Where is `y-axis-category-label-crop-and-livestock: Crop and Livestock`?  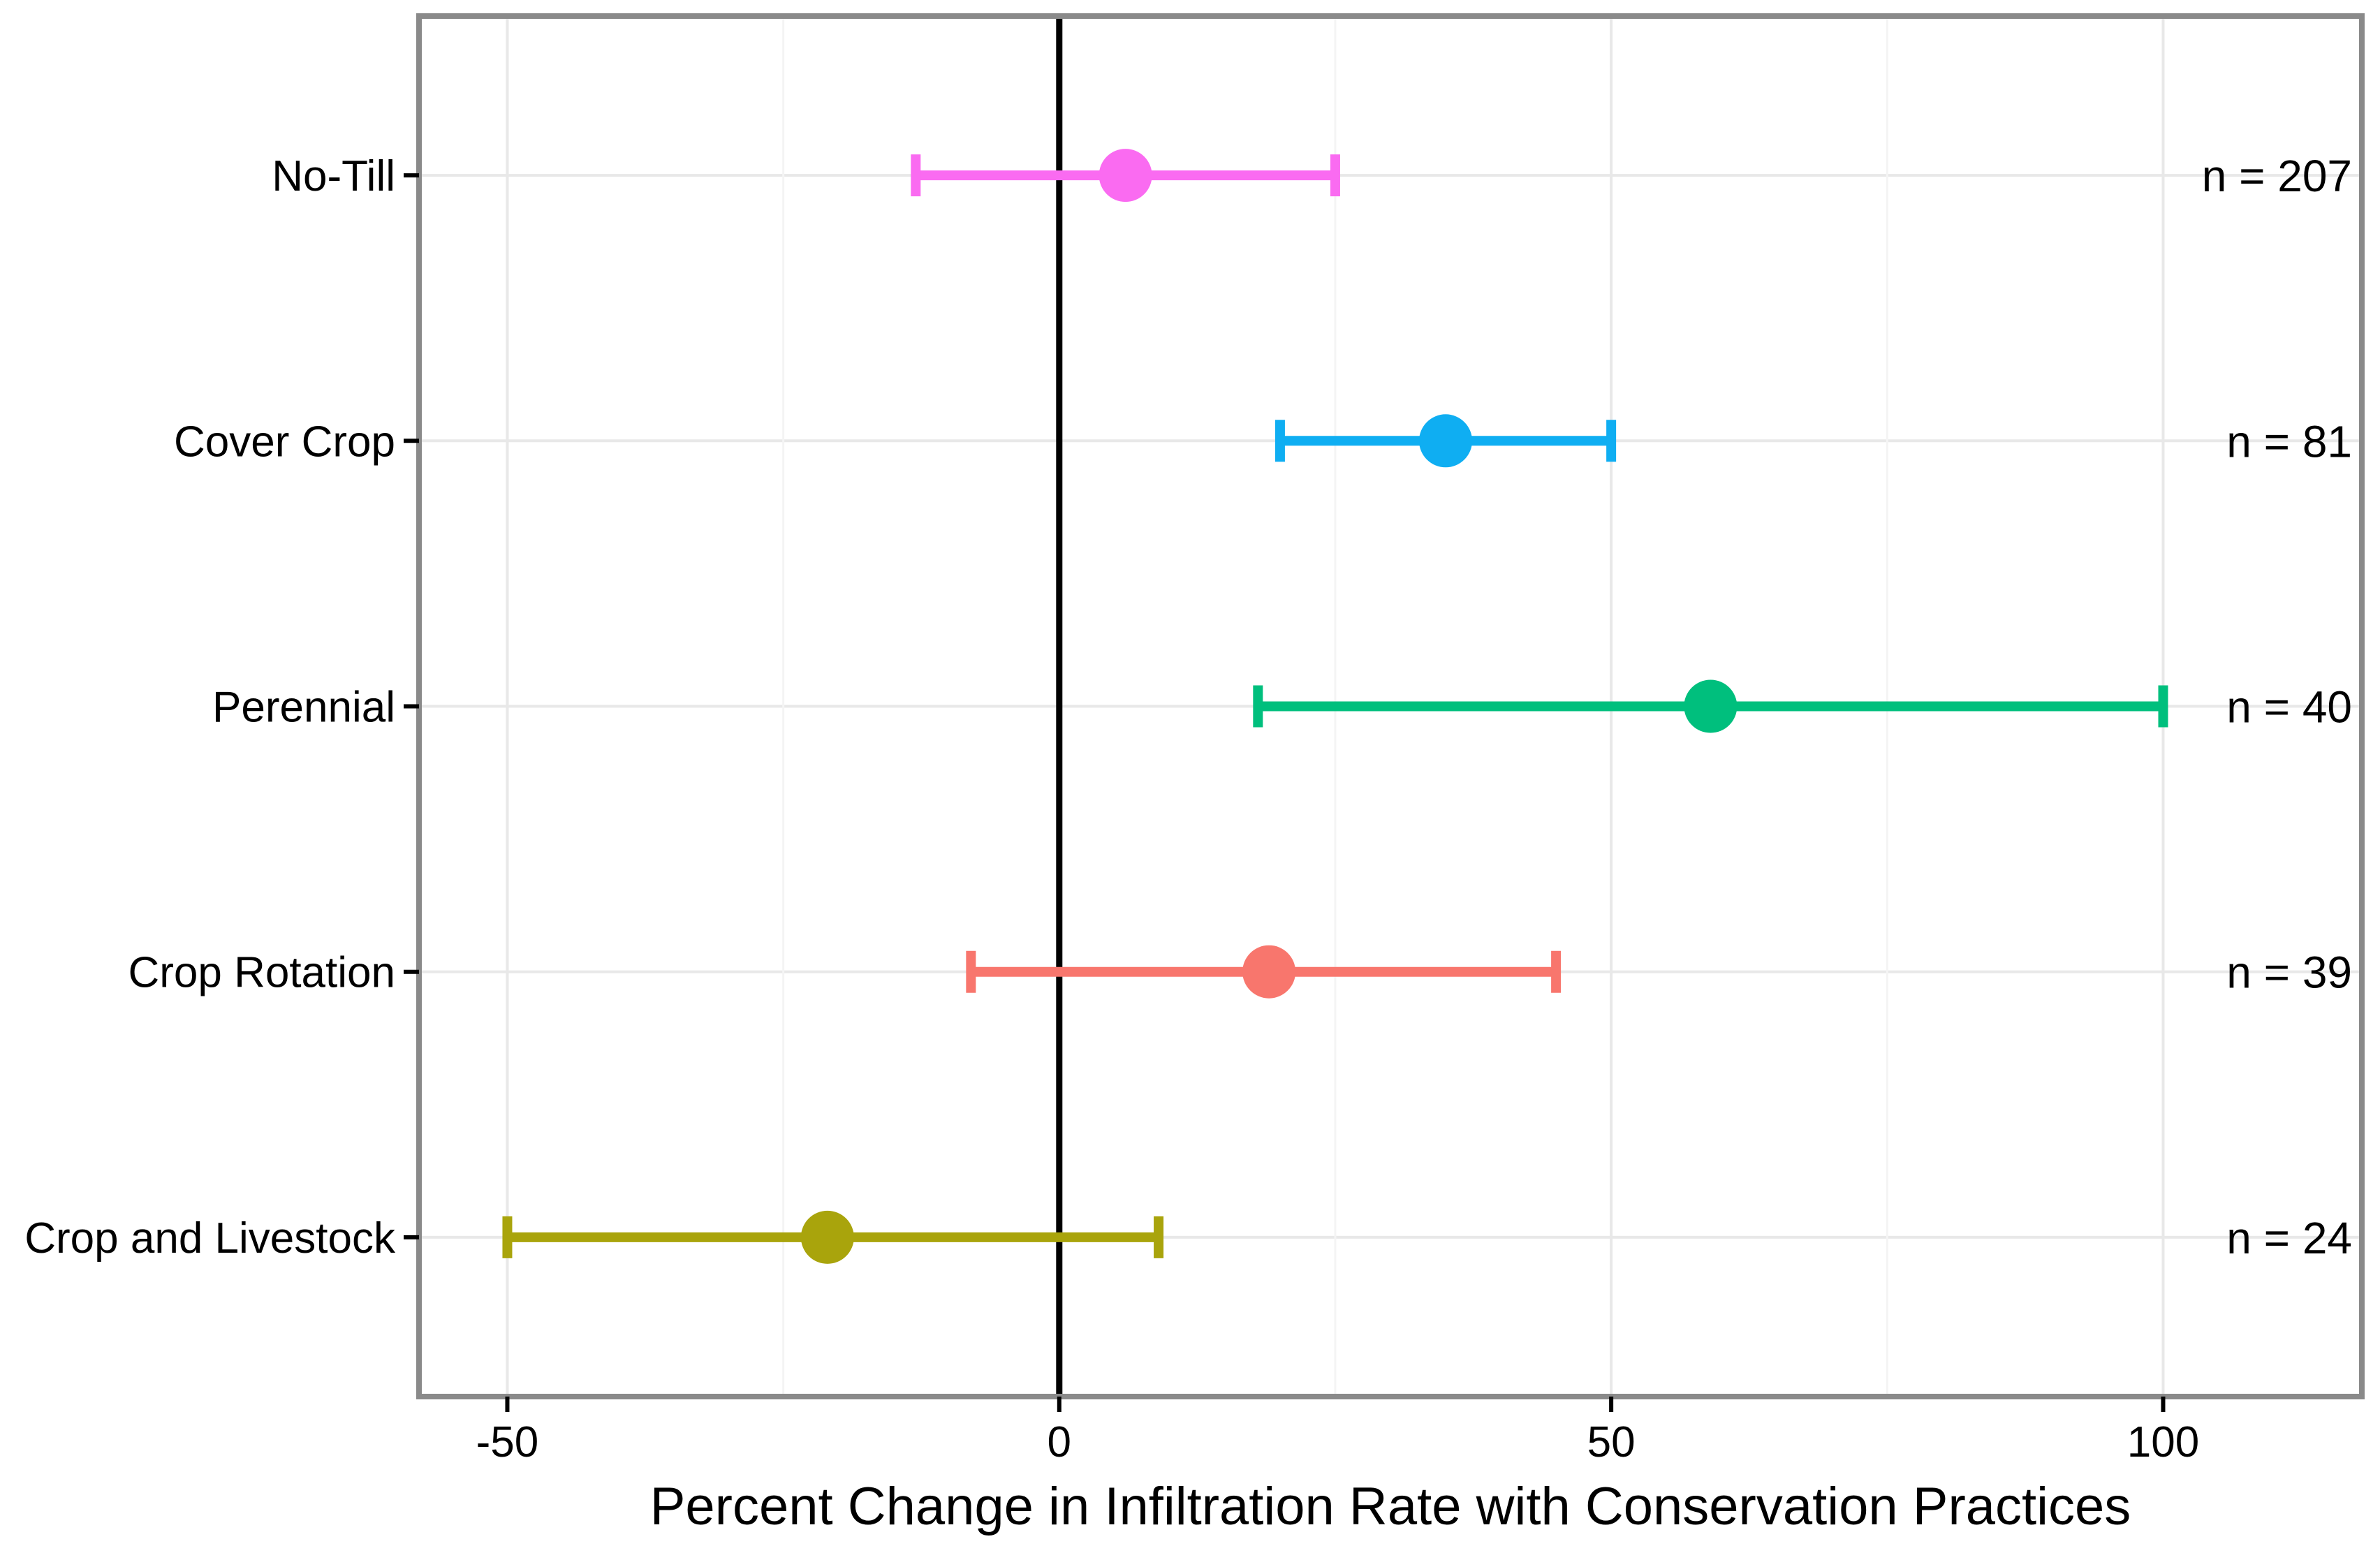 y-axis-category-label-crop-and-livestock: Crop and Livestock is located at coordinates (210, 1238).